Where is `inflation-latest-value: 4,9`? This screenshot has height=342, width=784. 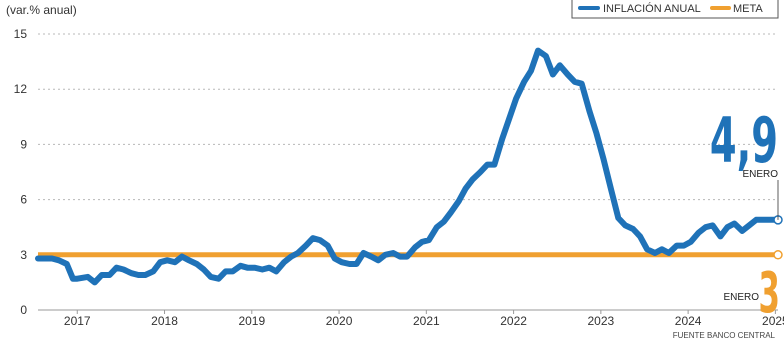
inflation-latest-value: 4,9 is located at coordinates (744, 142).